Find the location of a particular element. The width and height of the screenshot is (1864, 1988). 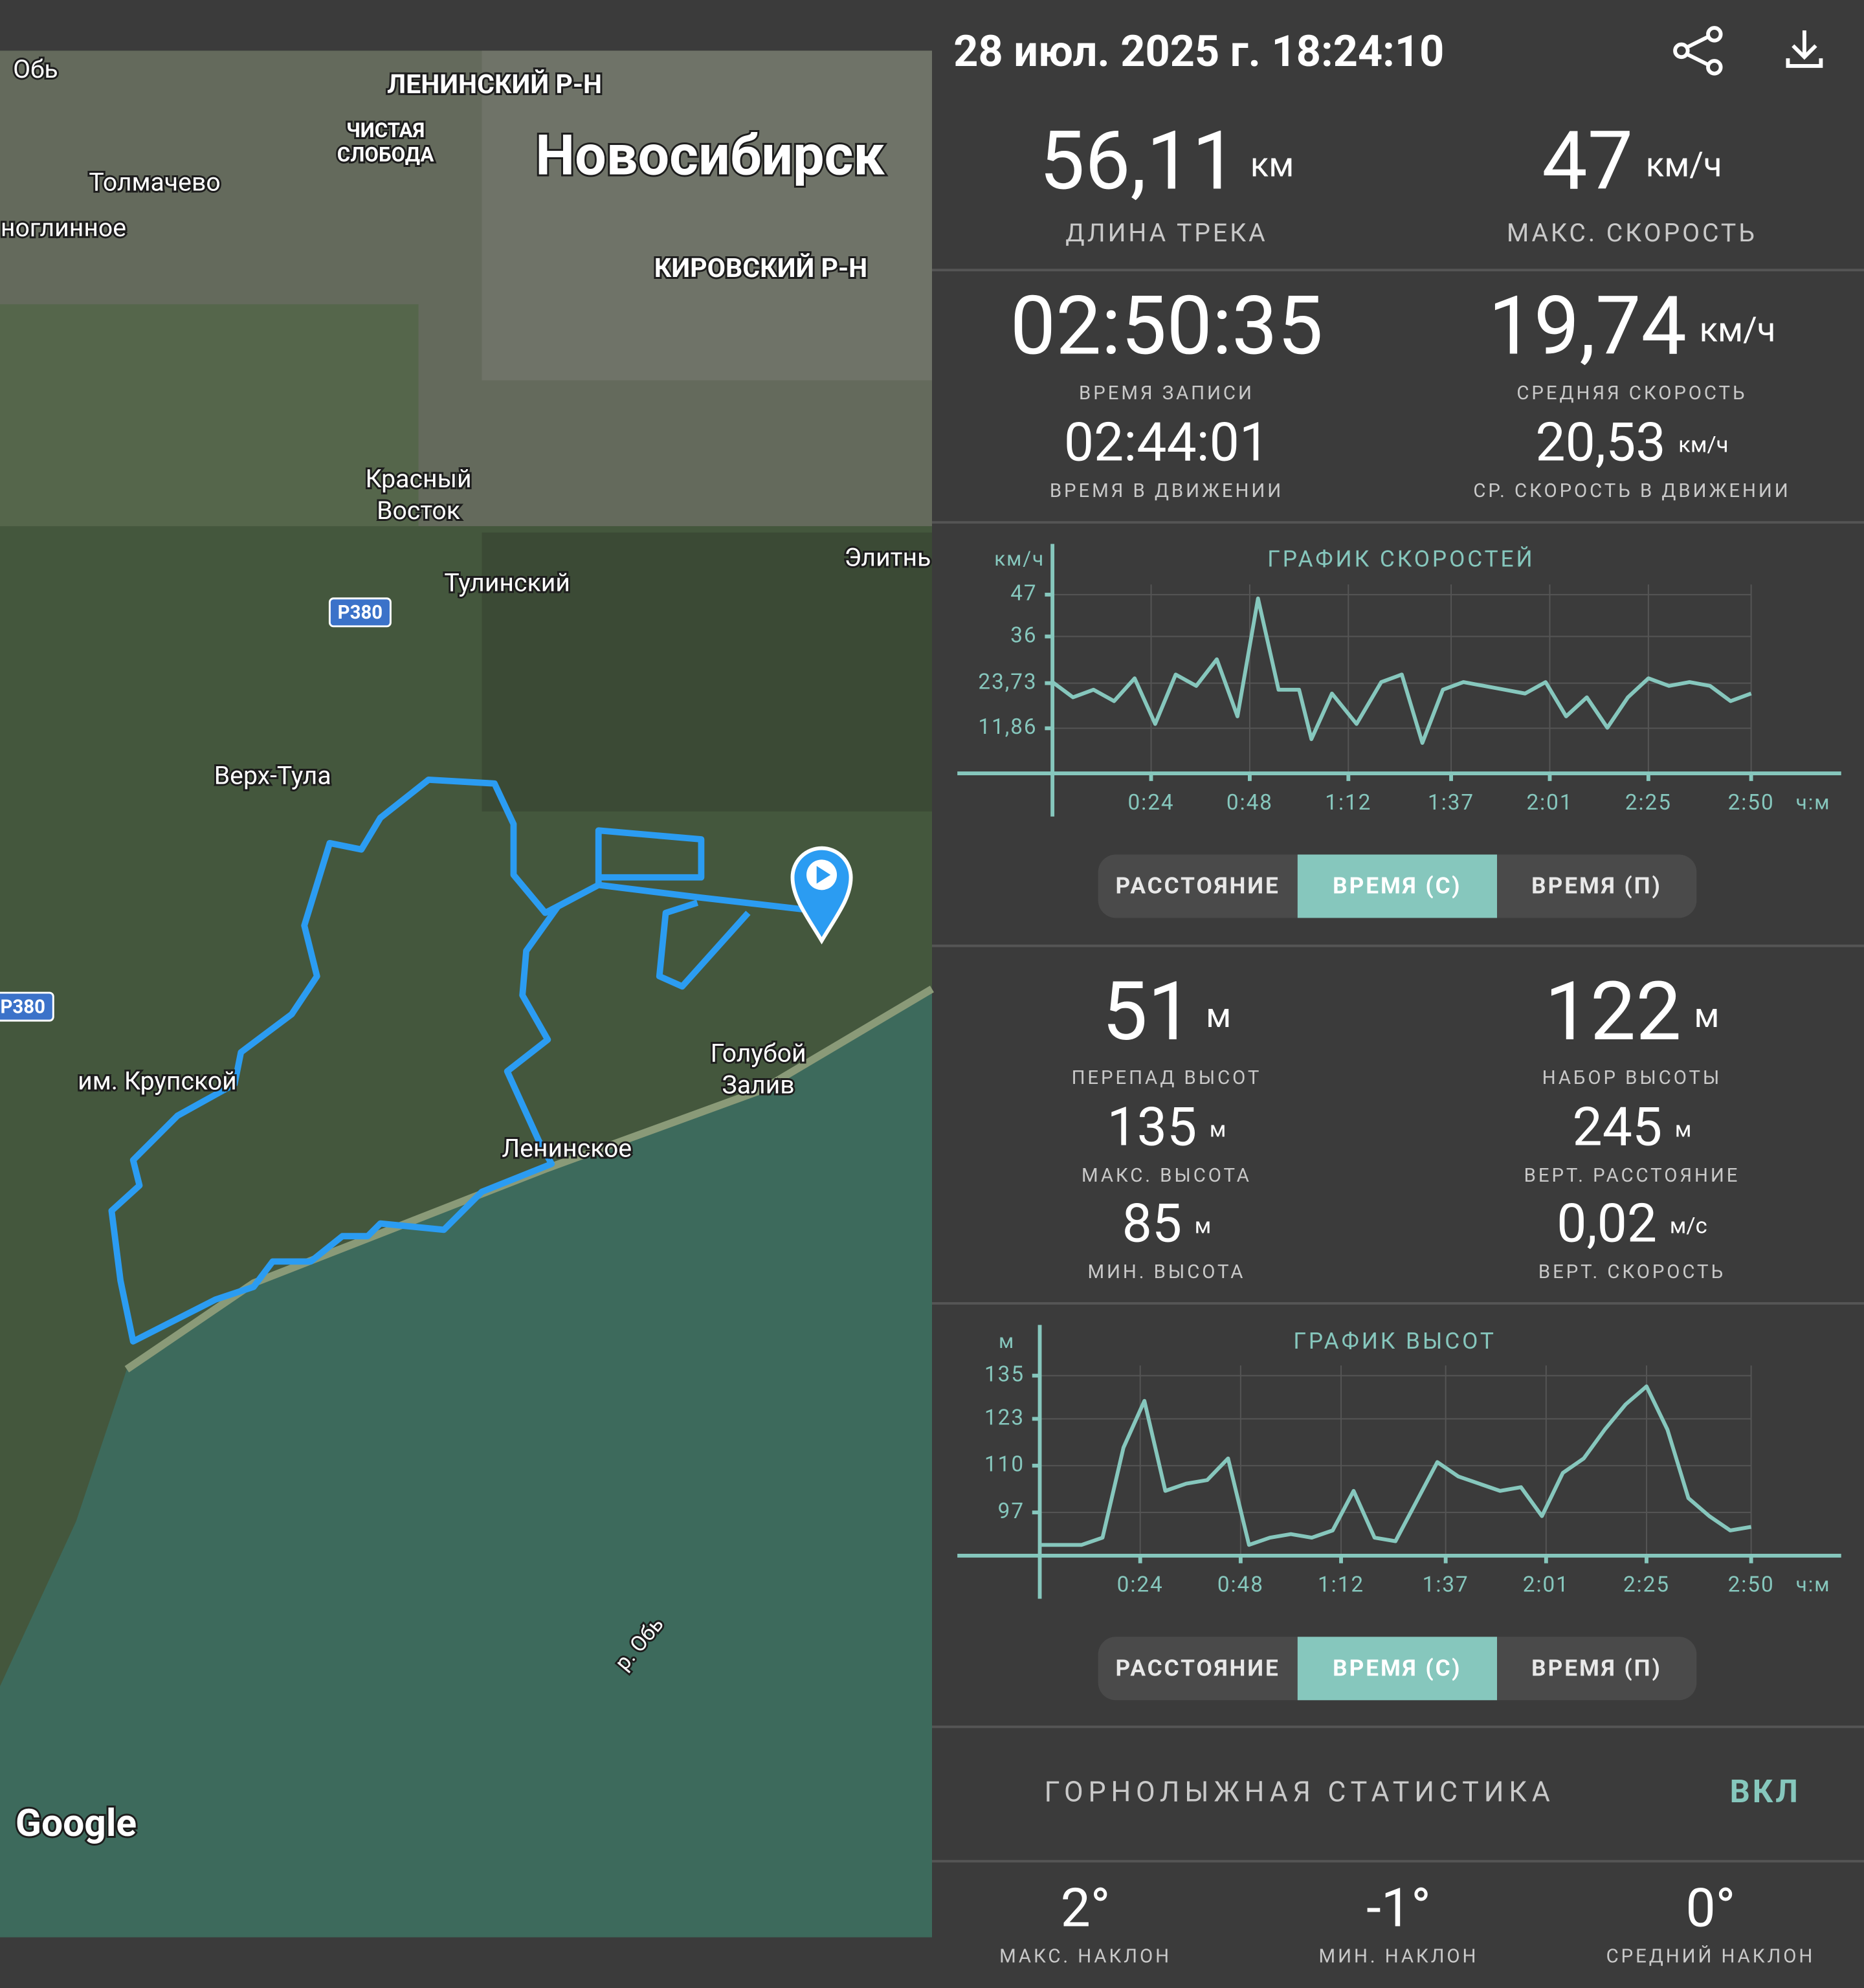

y-tick-label: 110 is located at coordinates (1004, 1464).